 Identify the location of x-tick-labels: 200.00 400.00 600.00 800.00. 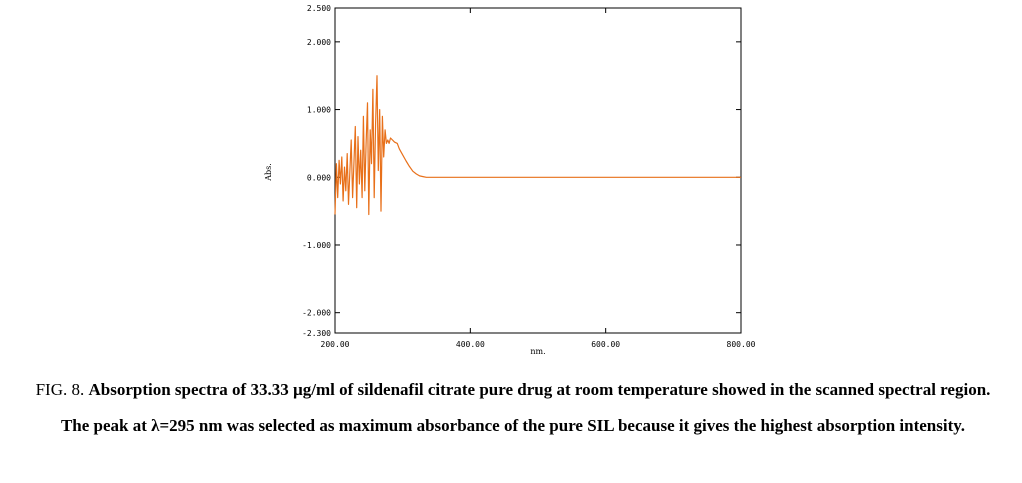
(538, 344).